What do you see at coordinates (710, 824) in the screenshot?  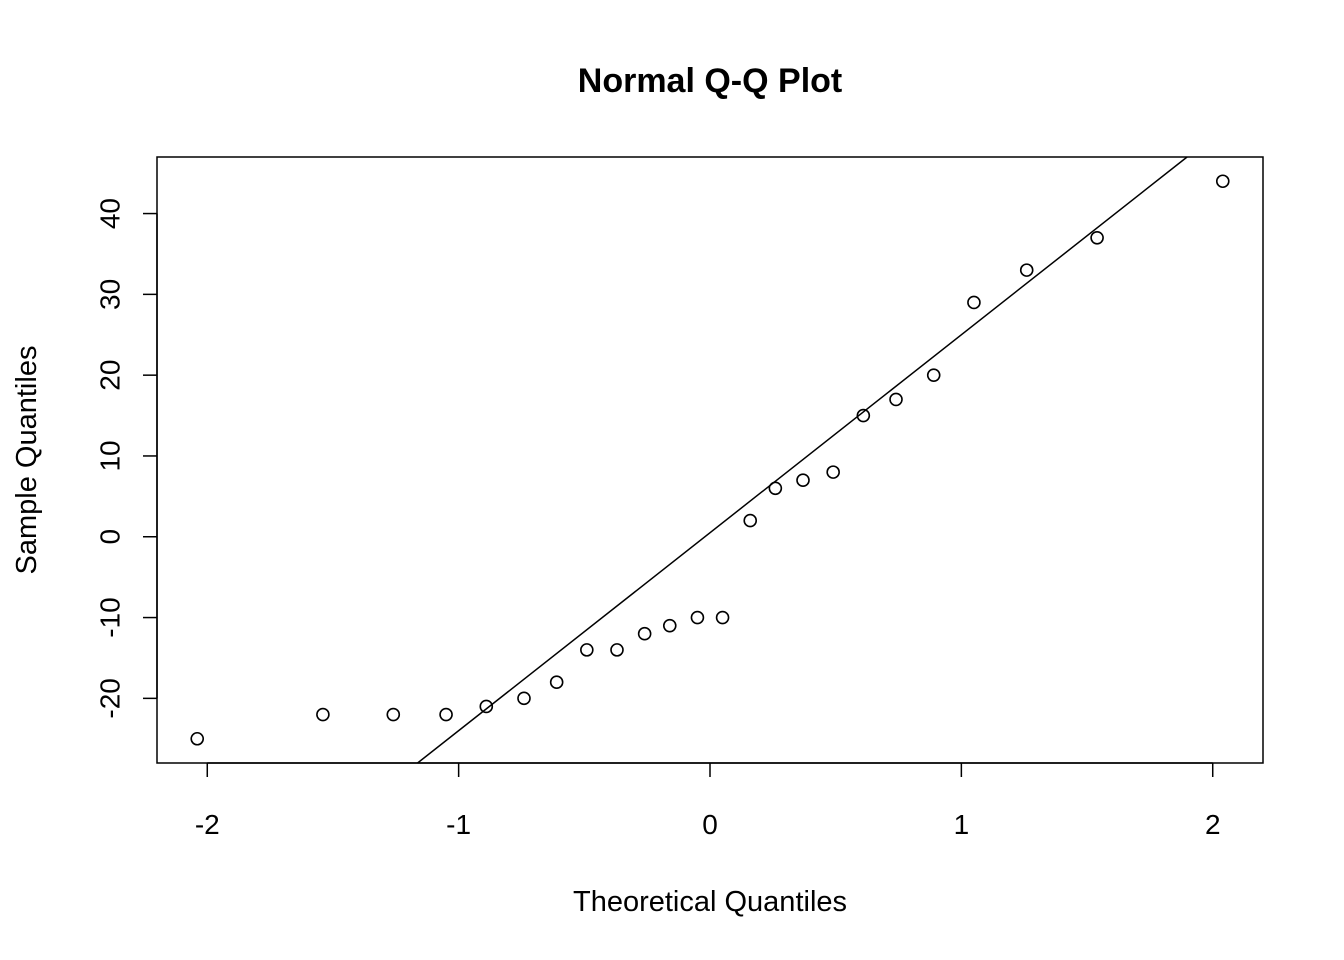 I see `x-tick-label: 0` at bounding box center [710, 824].